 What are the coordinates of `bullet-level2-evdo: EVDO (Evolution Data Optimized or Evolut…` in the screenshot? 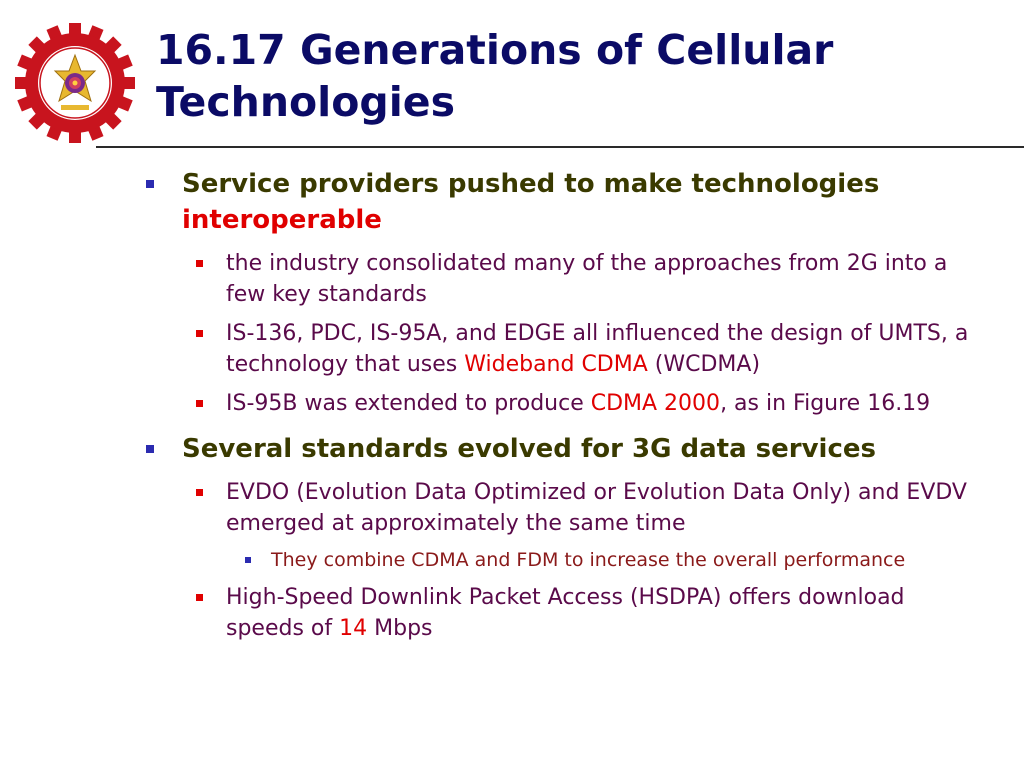 It's located at (591, 508).